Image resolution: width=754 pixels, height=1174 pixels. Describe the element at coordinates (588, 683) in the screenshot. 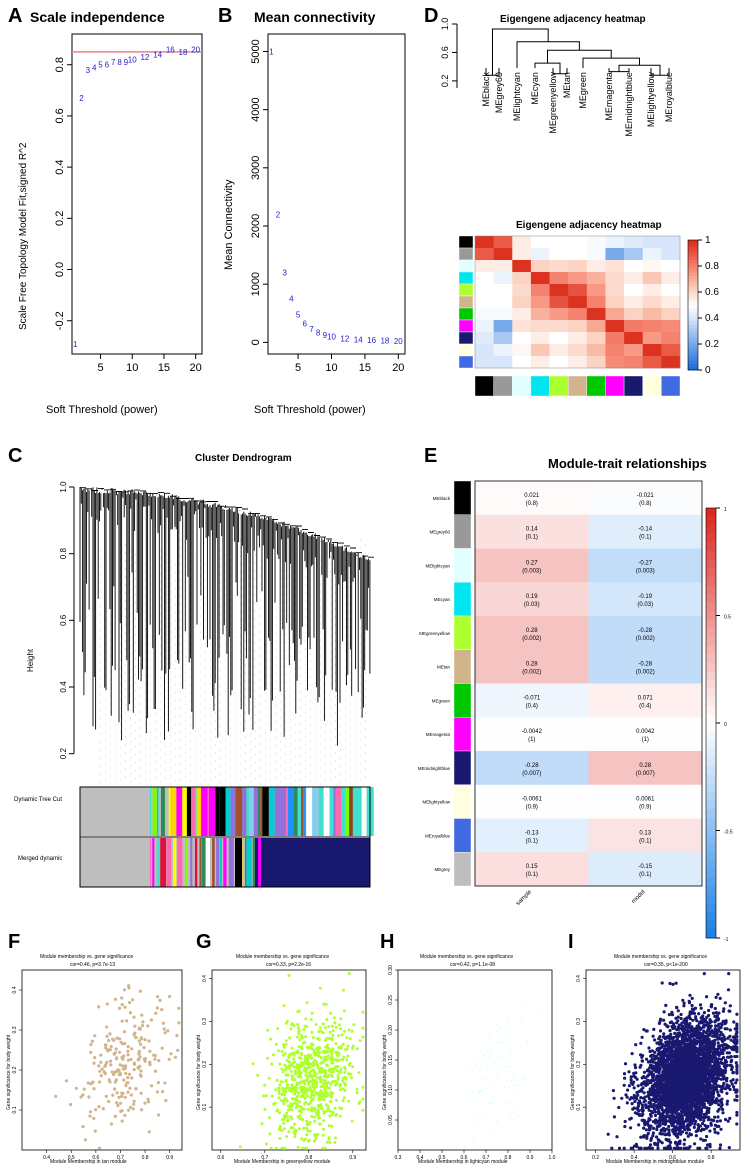

I see `e-heat-frame` at that location.